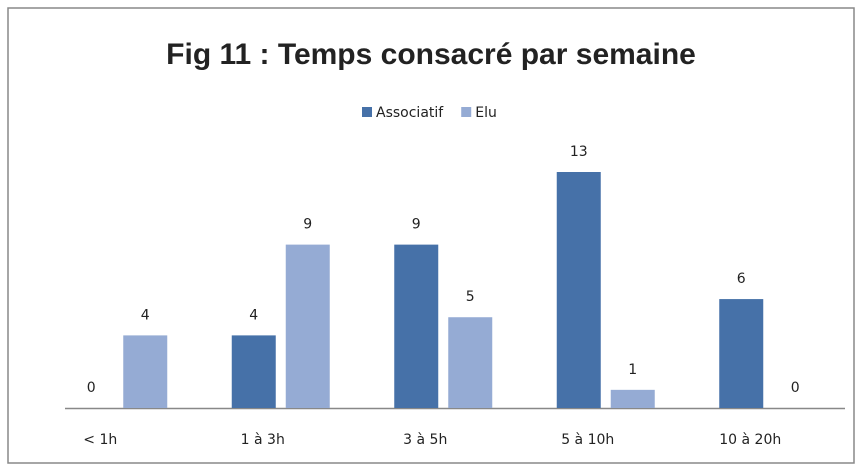  I want to click on chart-title: Fig 11 : Temps consacré par semaine, so click(431, 54).